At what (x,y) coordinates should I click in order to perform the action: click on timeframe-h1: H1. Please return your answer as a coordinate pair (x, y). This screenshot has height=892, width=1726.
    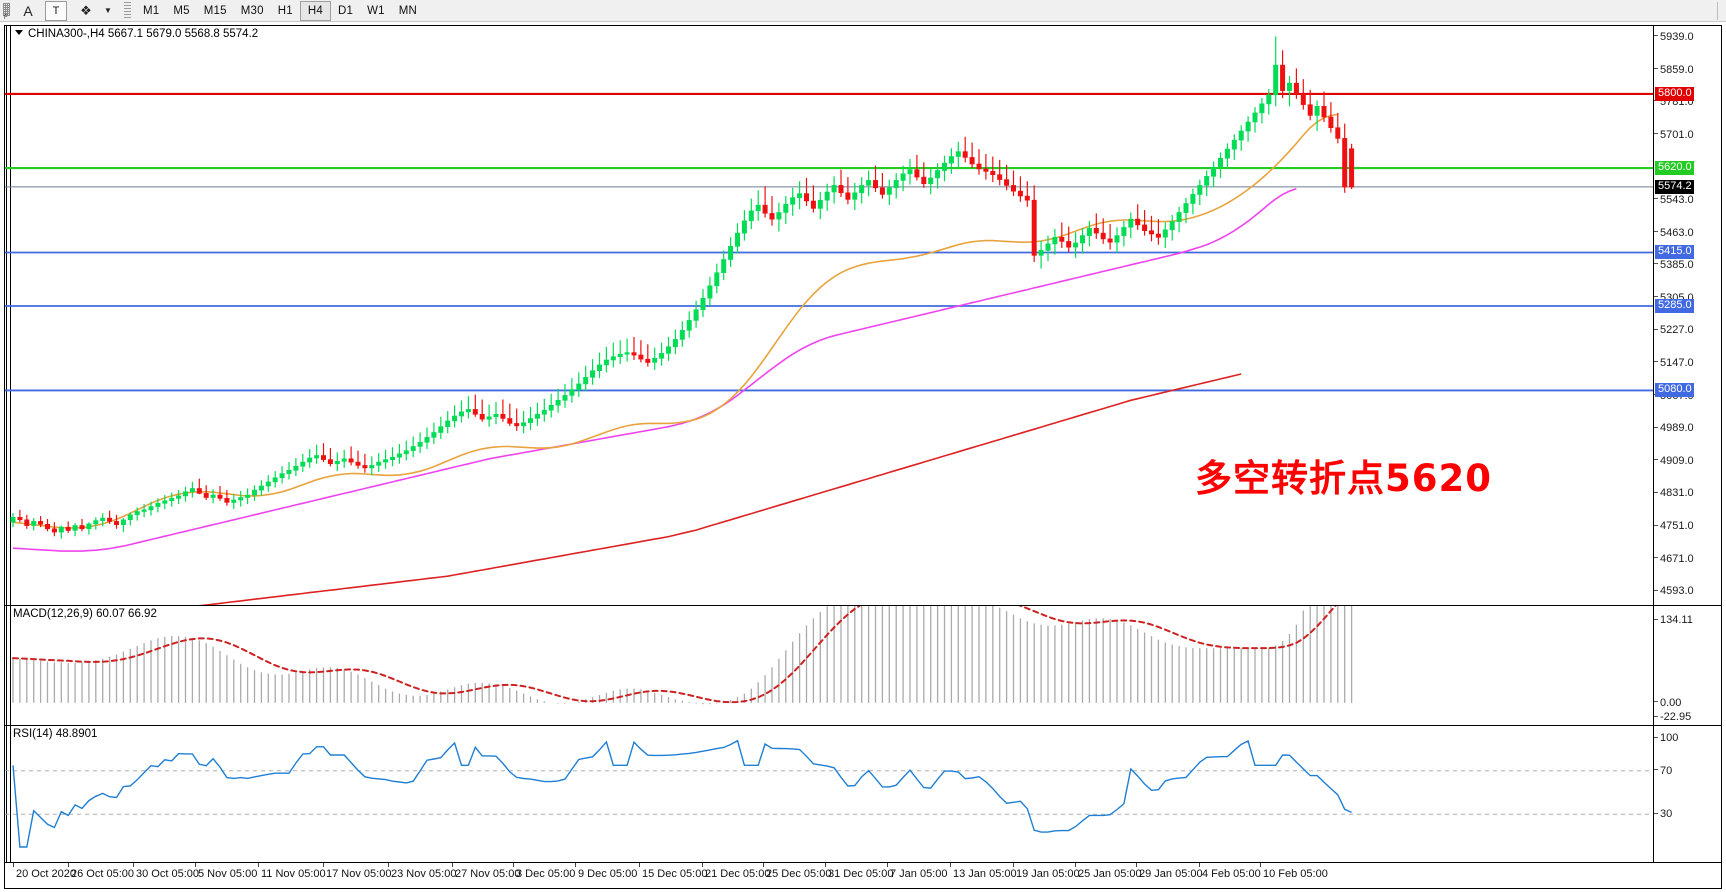
    Looking at the image, I should click on (285, 10).